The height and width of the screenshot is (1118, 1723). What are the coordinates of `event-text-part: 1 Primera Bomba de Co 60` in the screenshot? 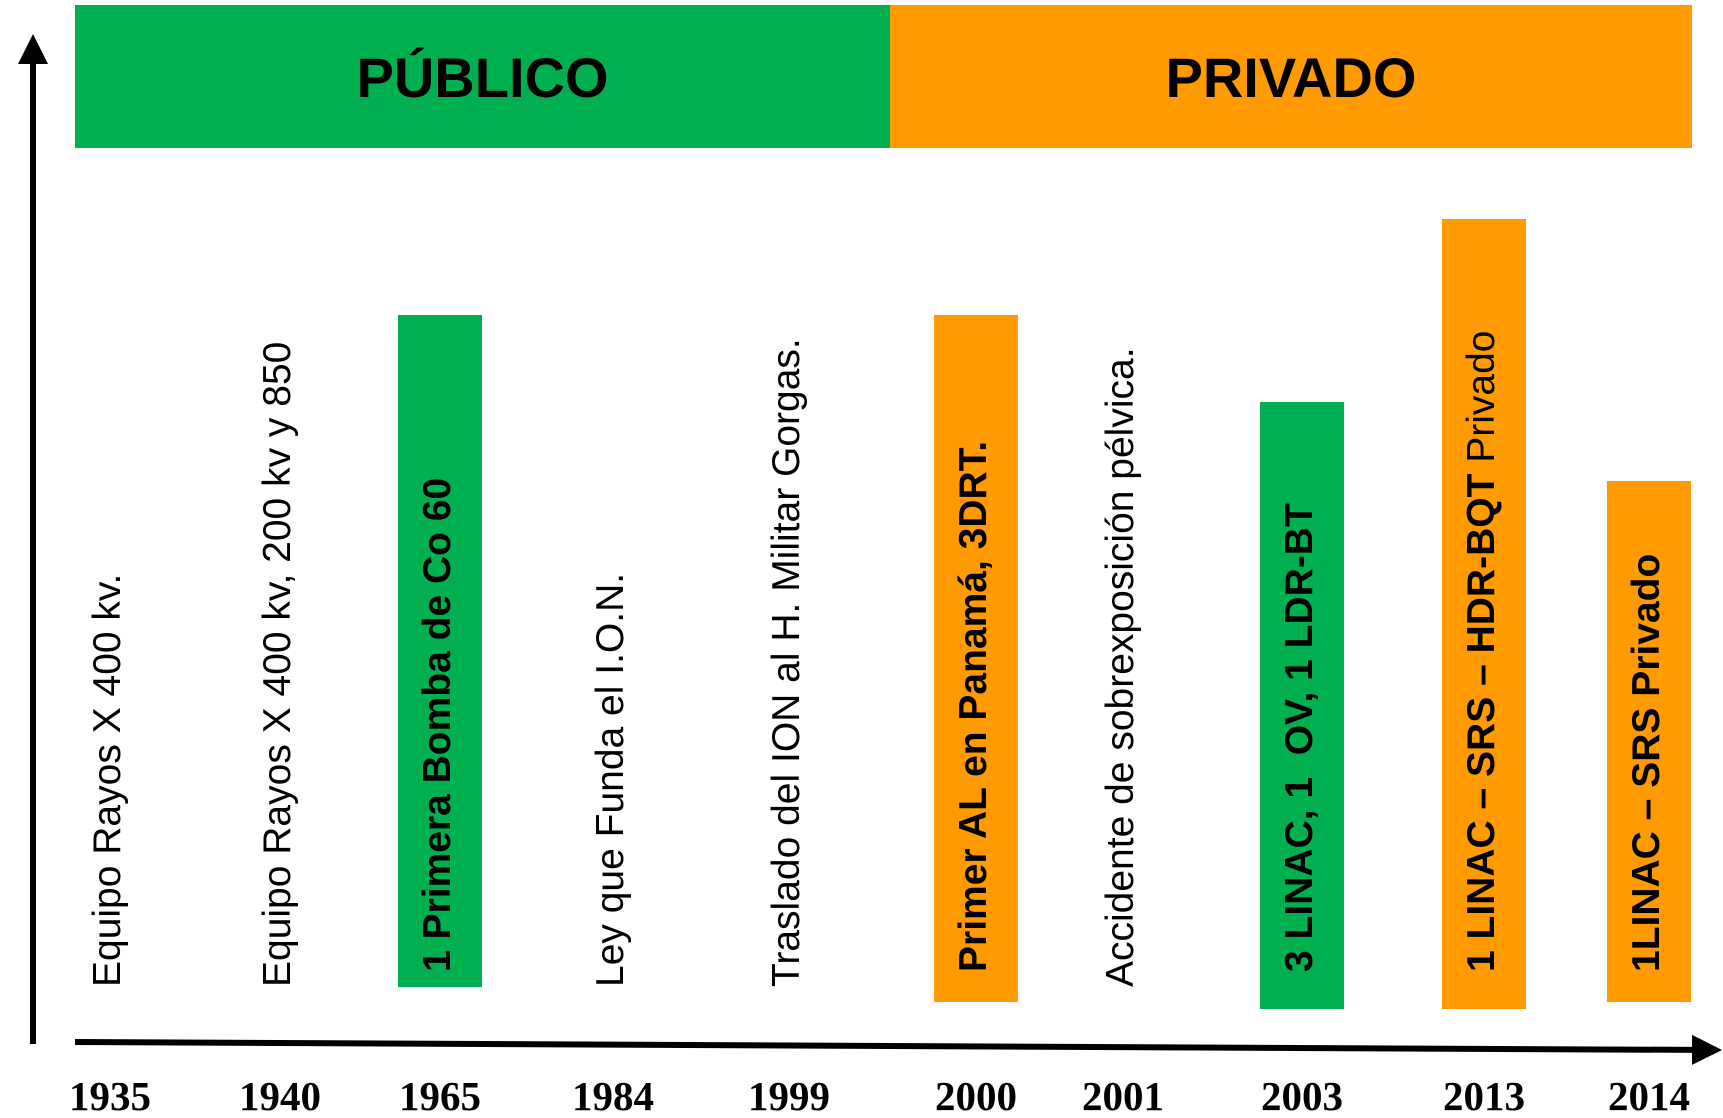 It's located at (437, 725).